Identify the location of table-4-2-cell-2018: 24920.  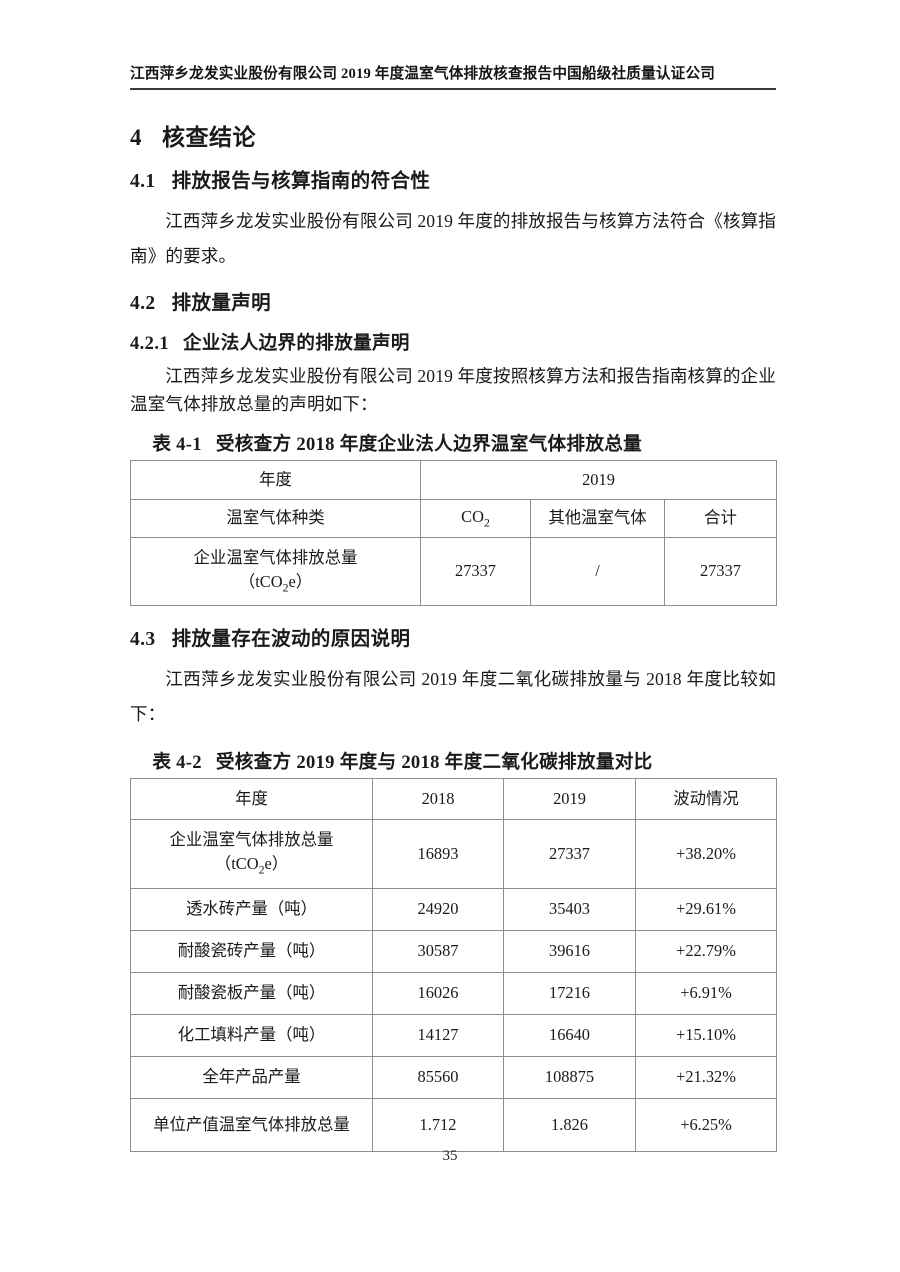
(438, 909).